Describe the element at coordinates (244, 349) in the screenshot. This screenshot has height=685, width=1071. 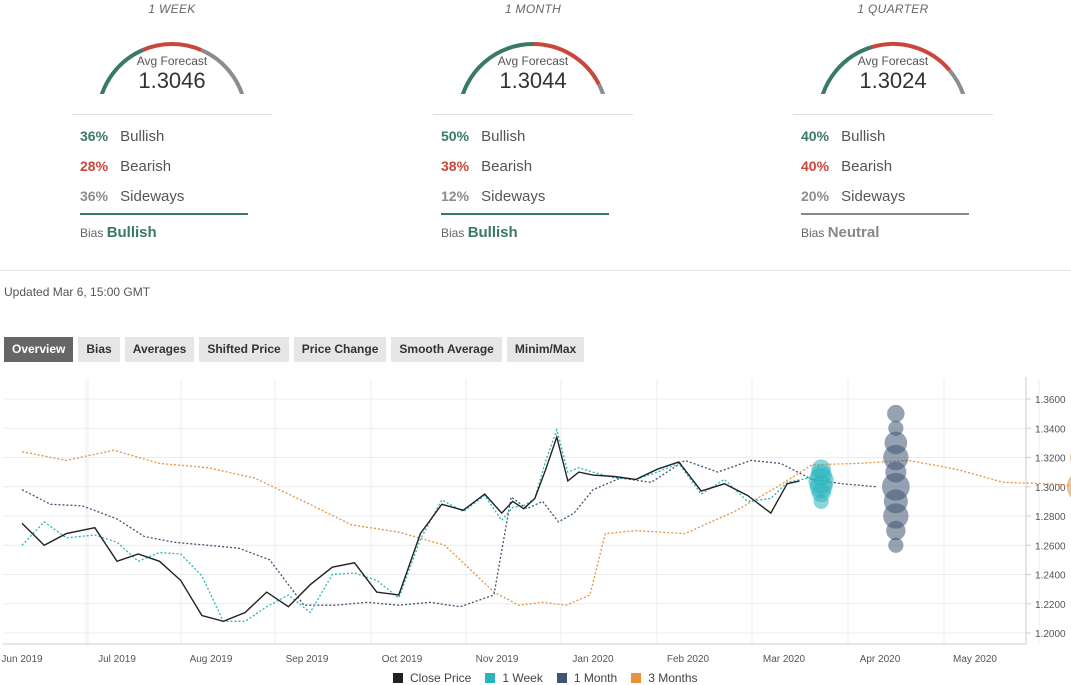
I see `tab-shifted-price: Shifted Price` at that location.